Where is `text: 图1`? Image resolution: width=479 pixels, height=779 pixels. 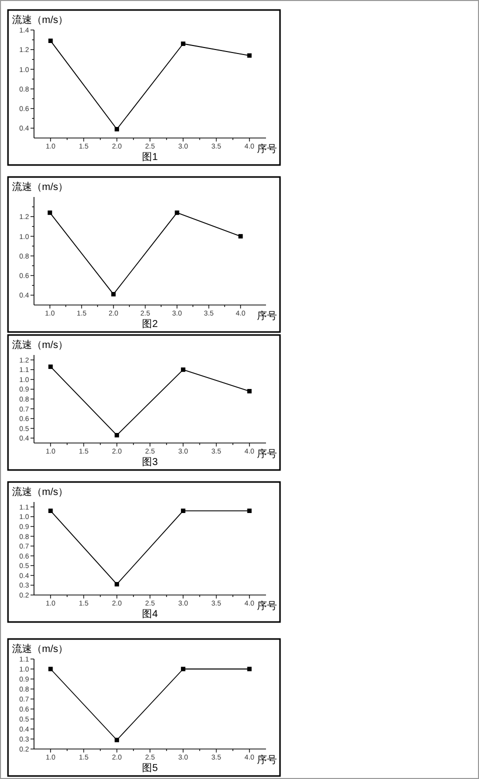 text: 图1 is located at coordinates (150, 157).